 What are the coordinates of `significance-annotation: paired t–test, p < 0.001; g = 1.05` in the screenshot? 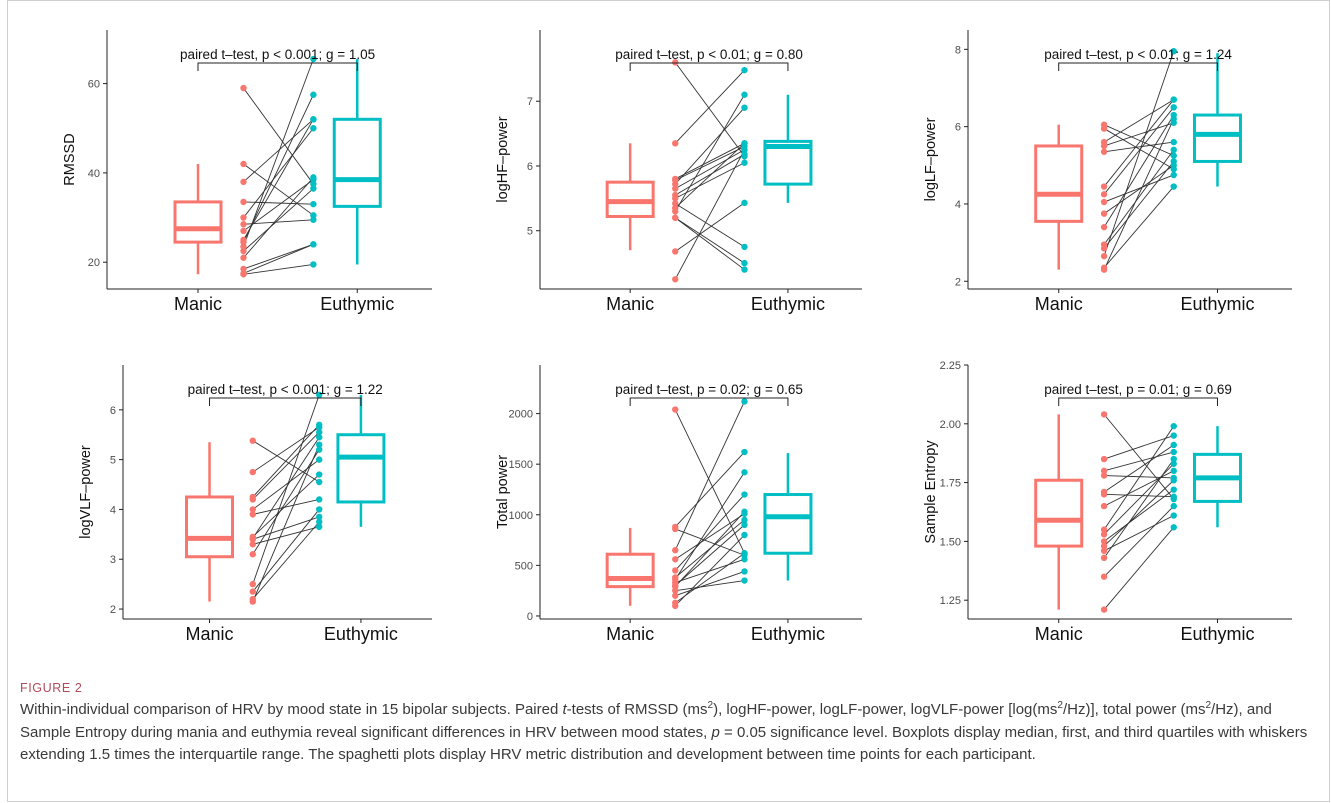 It's located at (277, 54).